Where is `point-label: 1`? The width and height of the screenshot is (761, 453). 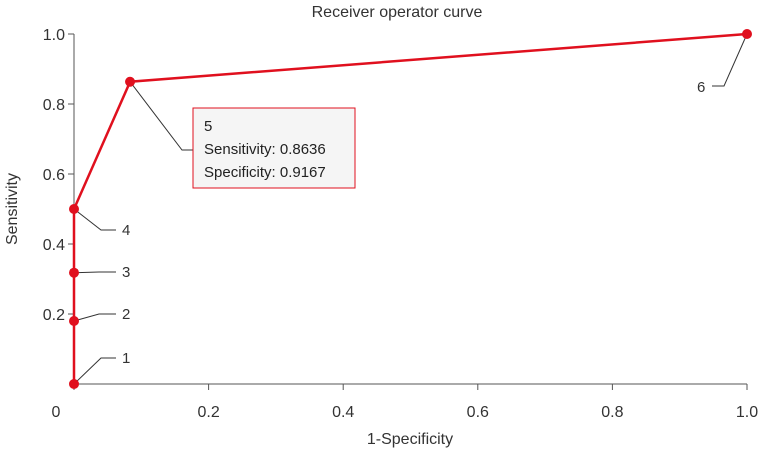 point-label: 1 is located at coordinates (126, 358).